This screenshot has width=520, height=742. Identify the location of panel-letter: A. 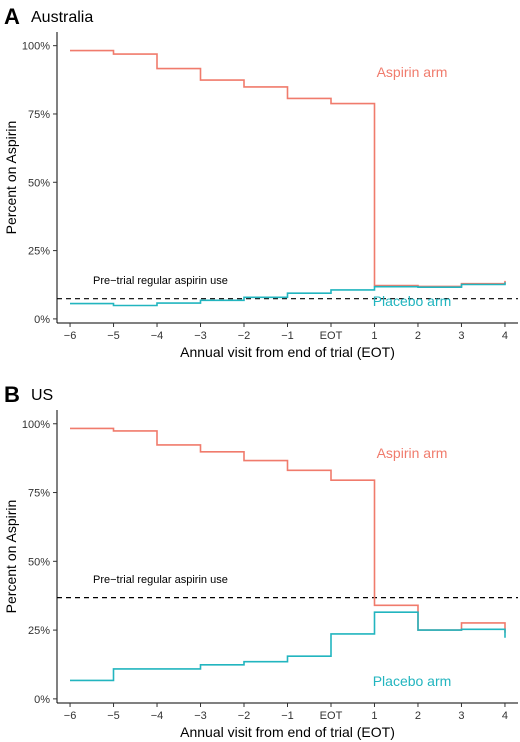
(12, 16).